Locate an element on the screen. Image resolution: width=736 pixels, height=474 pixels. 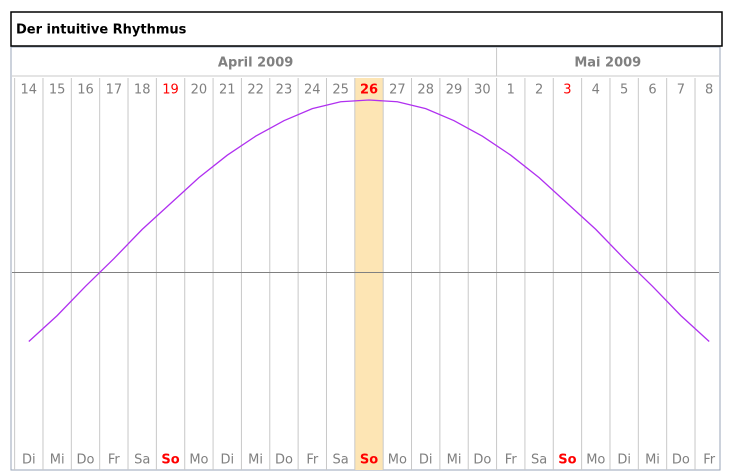
today-highlight is located at coordinates (369, 274).